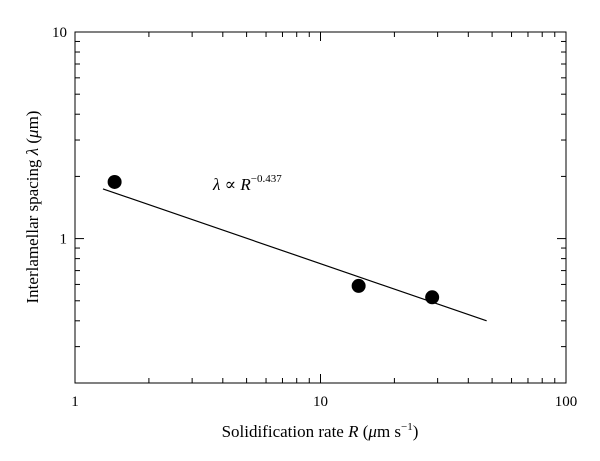 The image size is (600, 461). I want to click on ylabel-open: (, so click(32, 143).